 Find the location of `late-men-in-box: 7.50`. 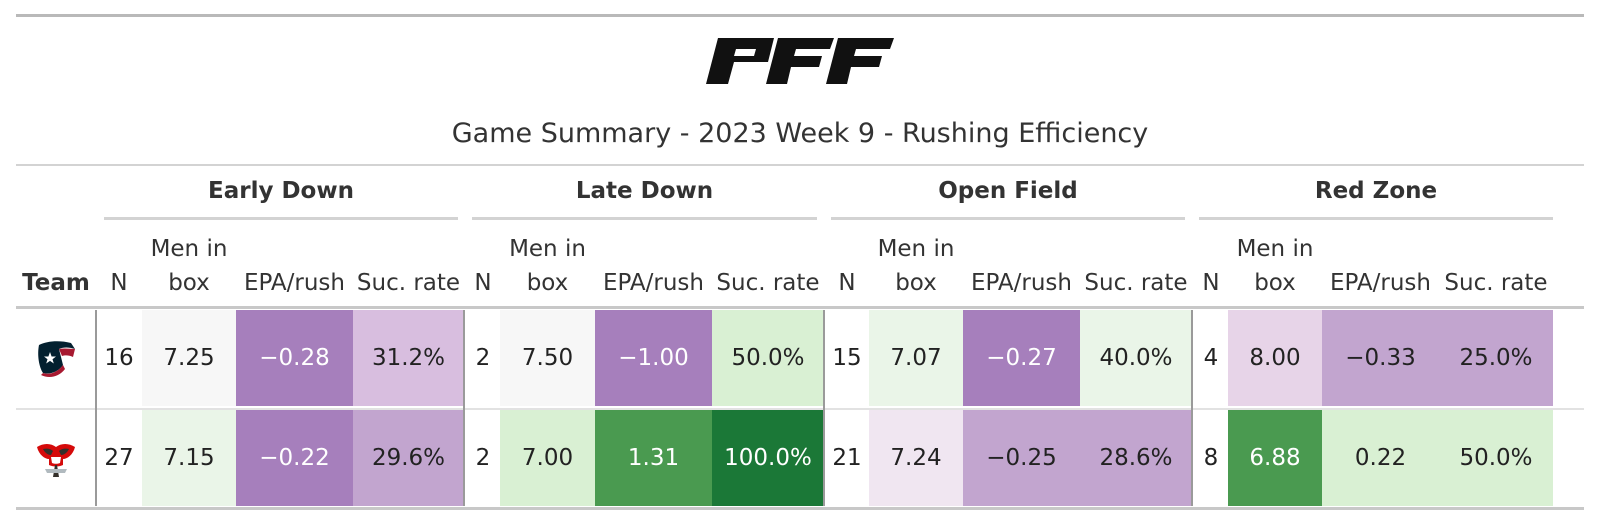

late-men-in-box: 7.50 is located at coordinates (547, 358).